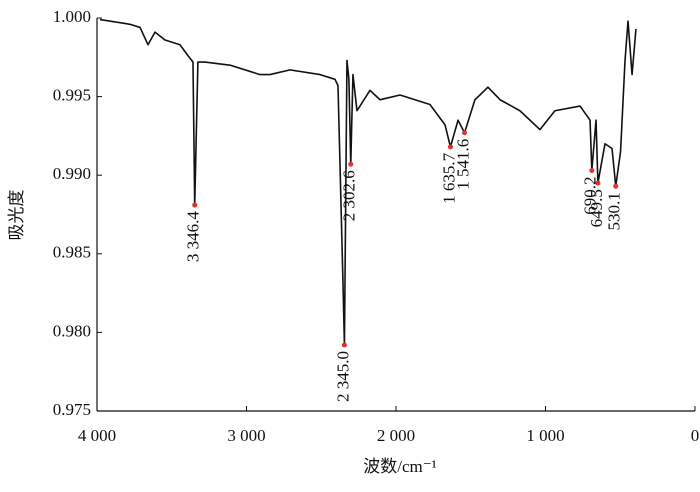  What do you see at coordinates (97, 435) in the screenshot?
I see `x-tick-label: 4 000` at bounding box center [97, 435].